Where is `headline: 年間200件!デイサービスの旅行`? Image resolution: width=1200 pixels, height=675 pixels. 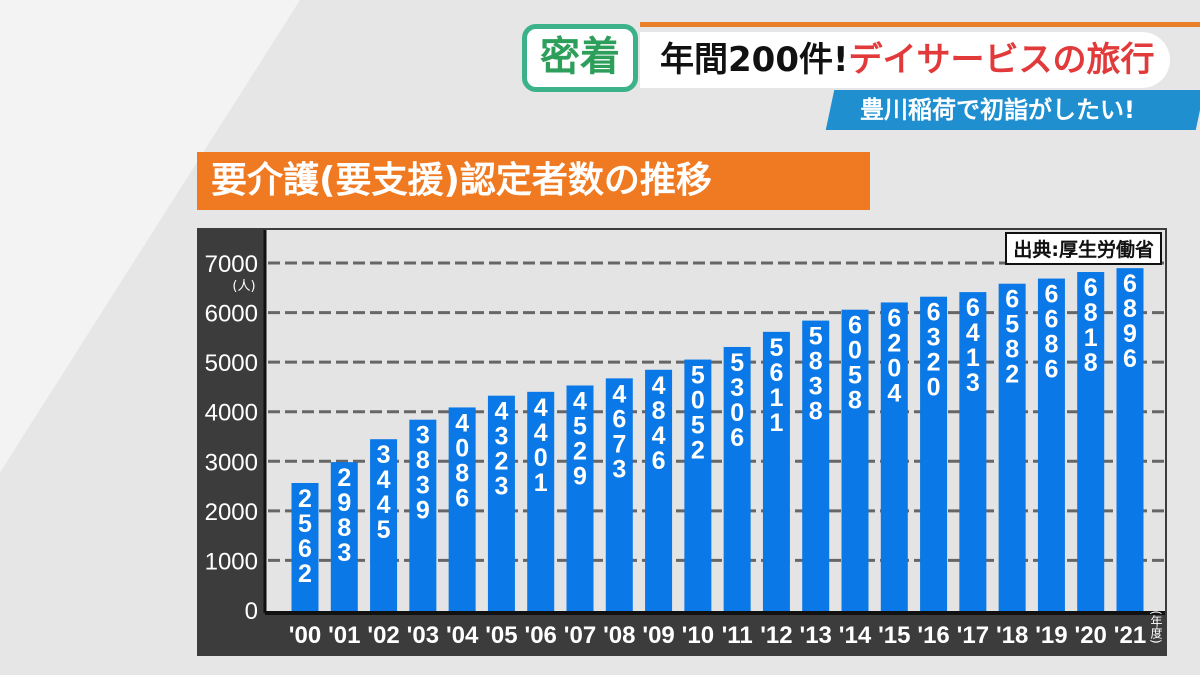
headline: 年間200件!デイサービスの旅行 is located at coordinates (905, 60).